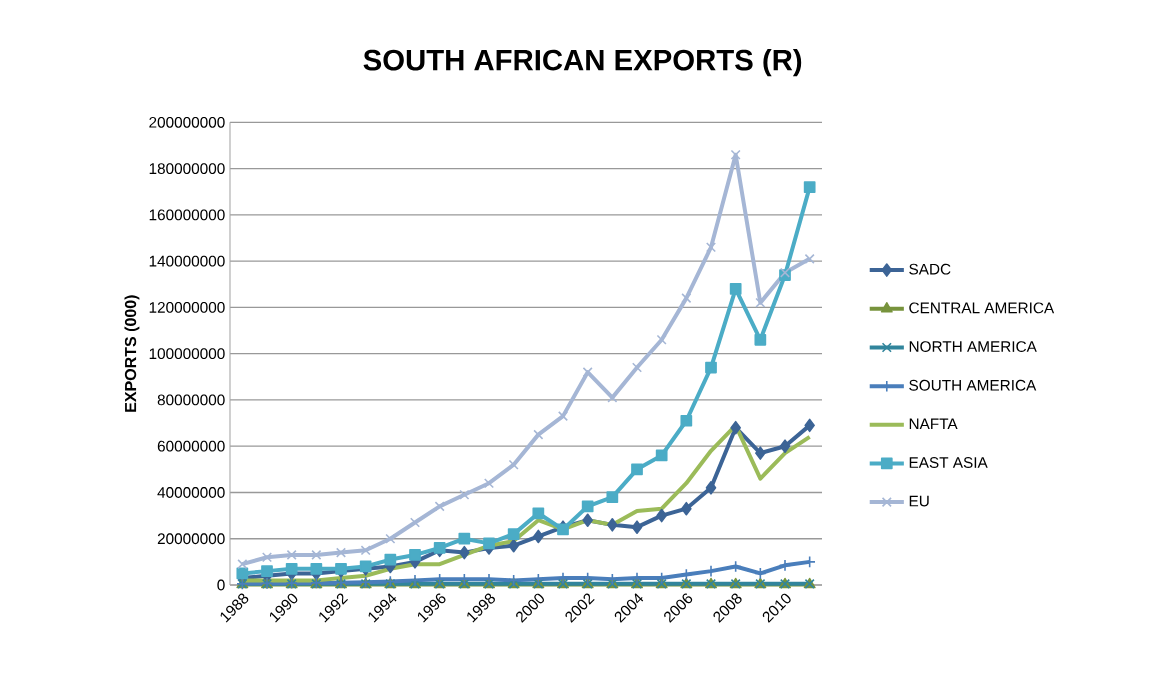  What do you see at coordinates (191, 446) in the screenshot?
I see `y-tick-label: 60000000` at bounding box center [191, 446].